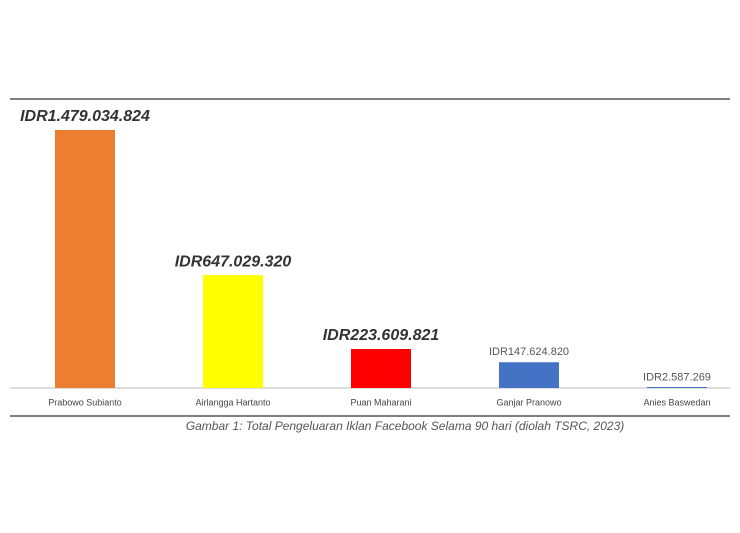  I want to click on value-label: IDR647.029.320, so click(233, 261).